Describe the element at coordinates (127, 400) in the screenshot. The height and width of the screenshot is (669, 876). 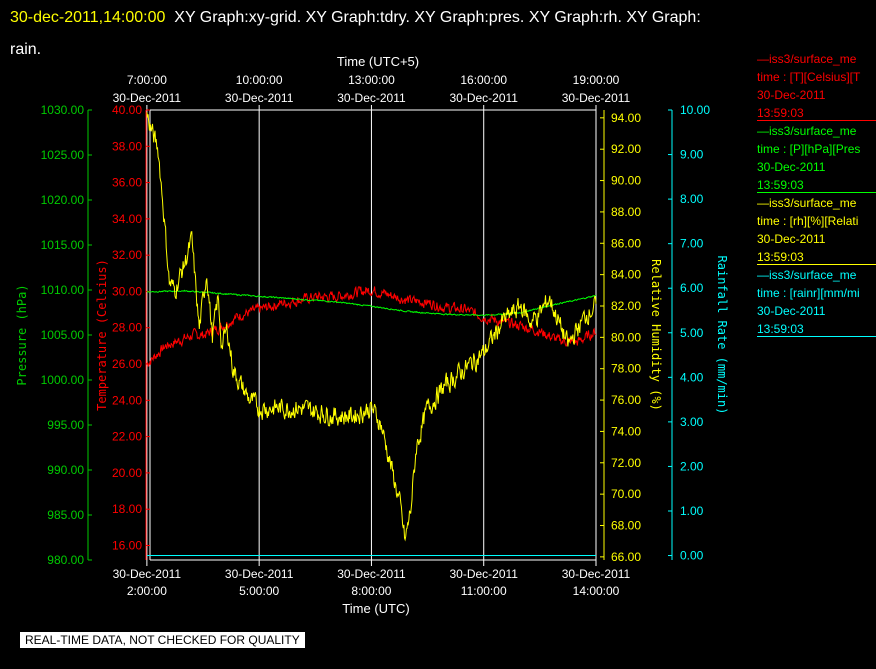
I see `temperature-tick-label-4: 24.00` at that location.